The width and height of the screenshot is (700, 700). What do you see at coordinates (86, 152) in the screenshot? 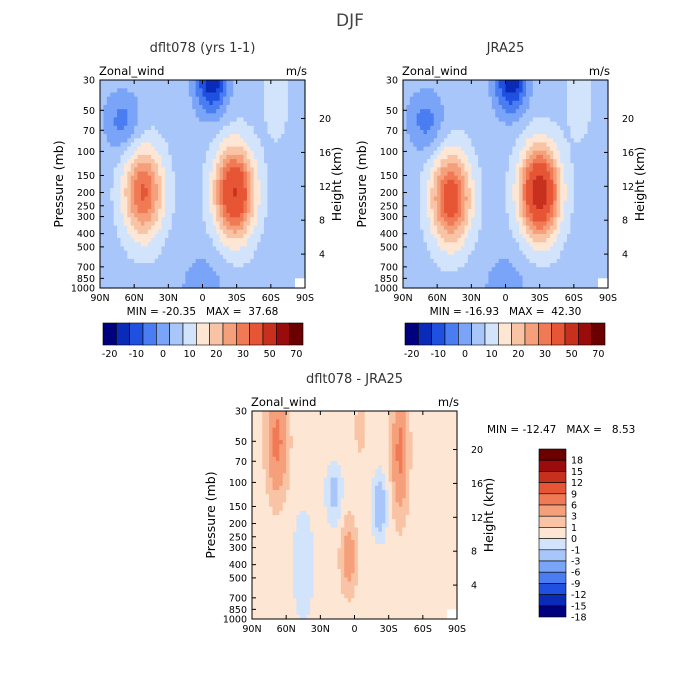
I see `y-tick-label: 100` at bounding box center [86, 152].